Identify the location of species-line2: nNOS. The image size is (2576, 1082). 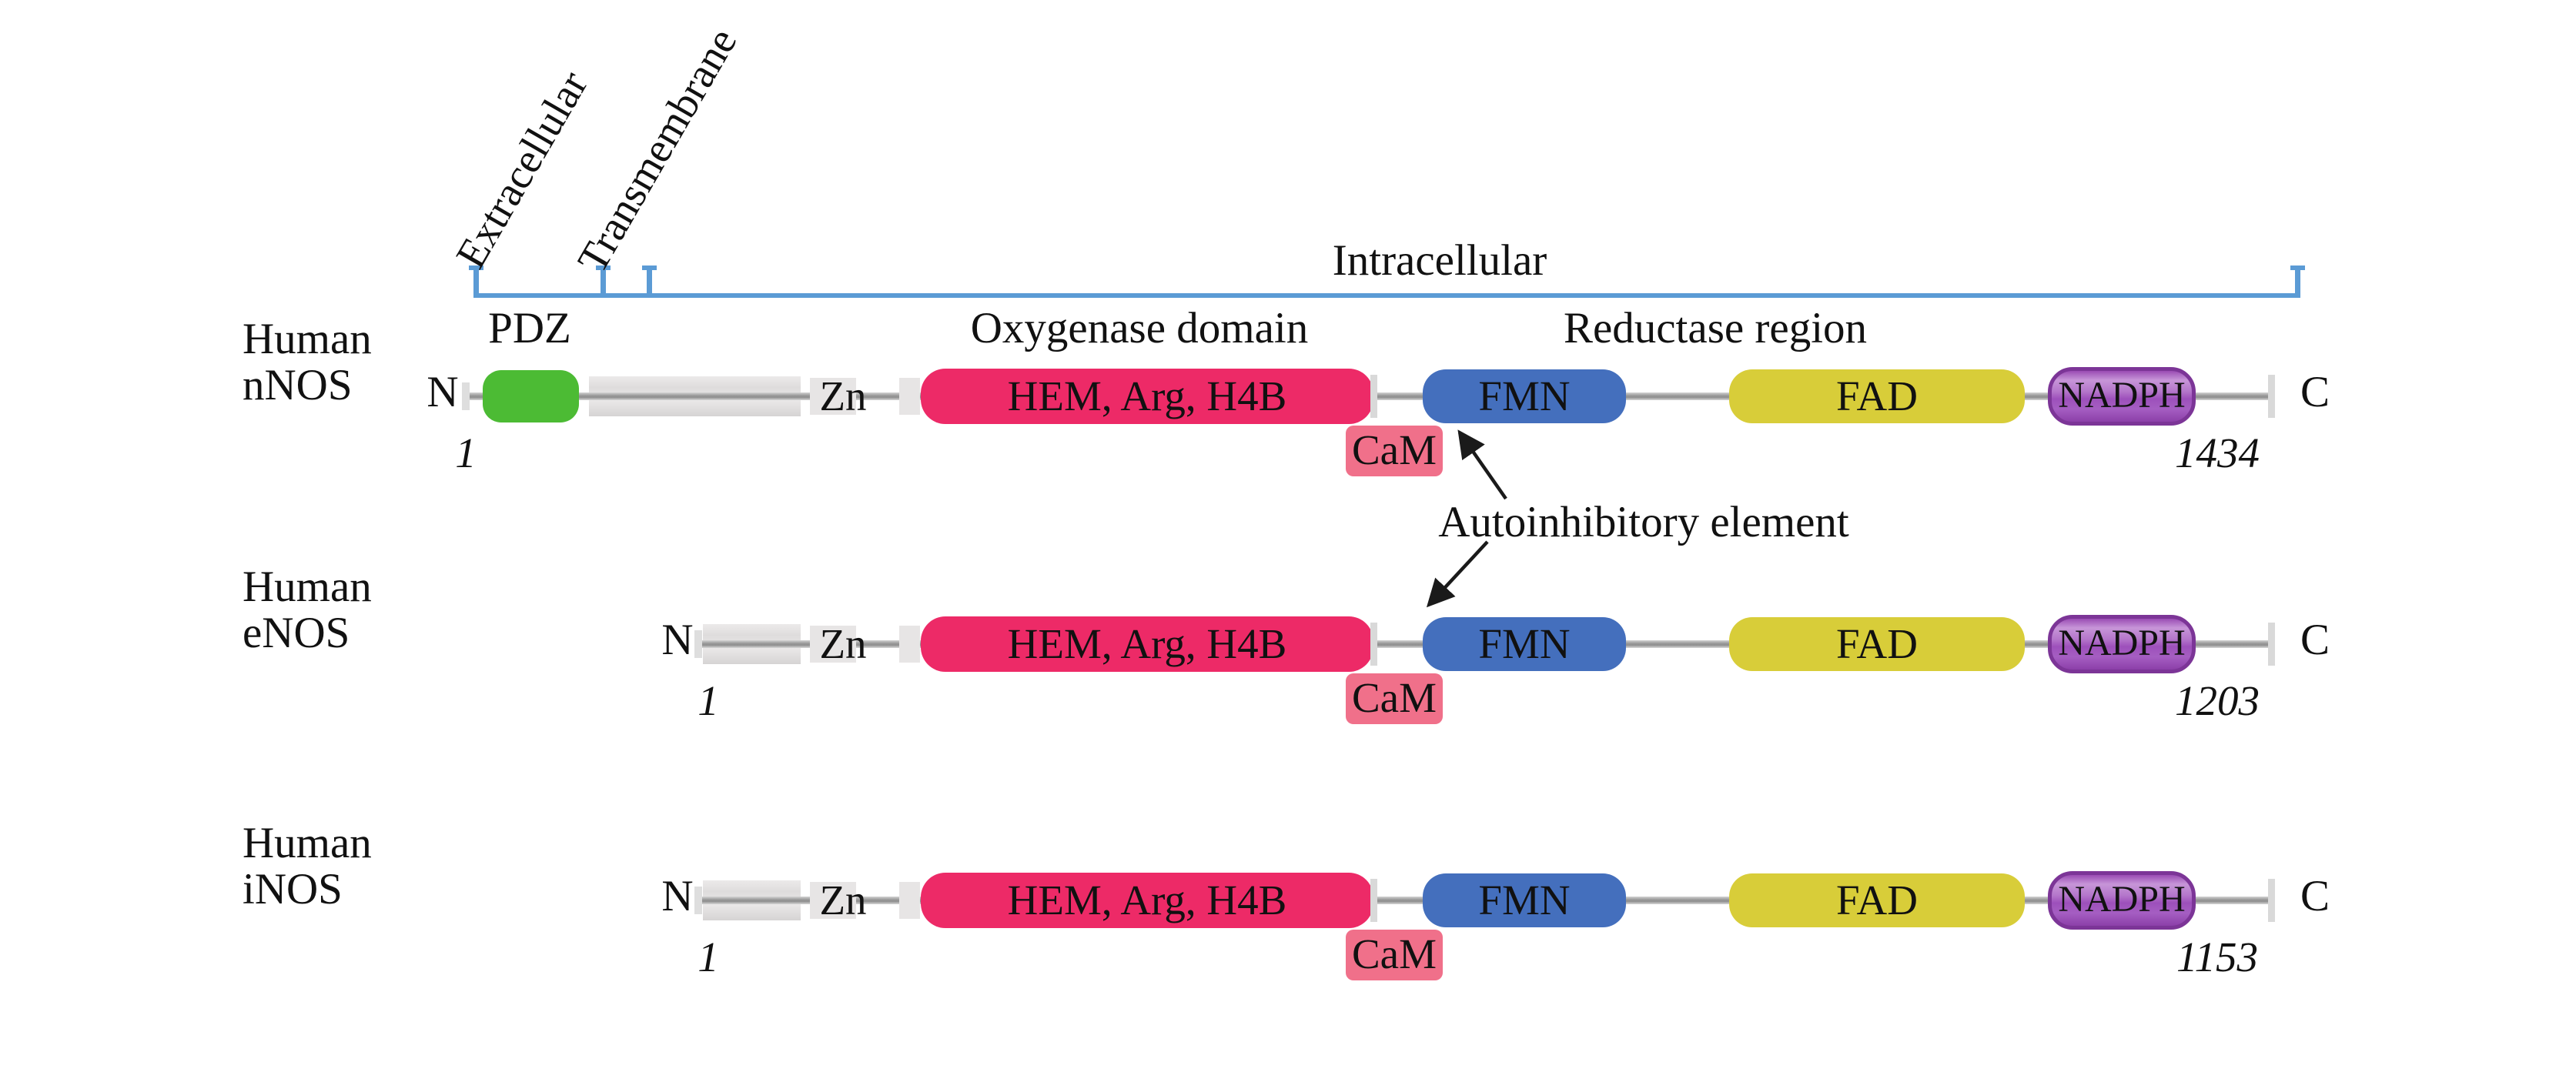
(298, 385).